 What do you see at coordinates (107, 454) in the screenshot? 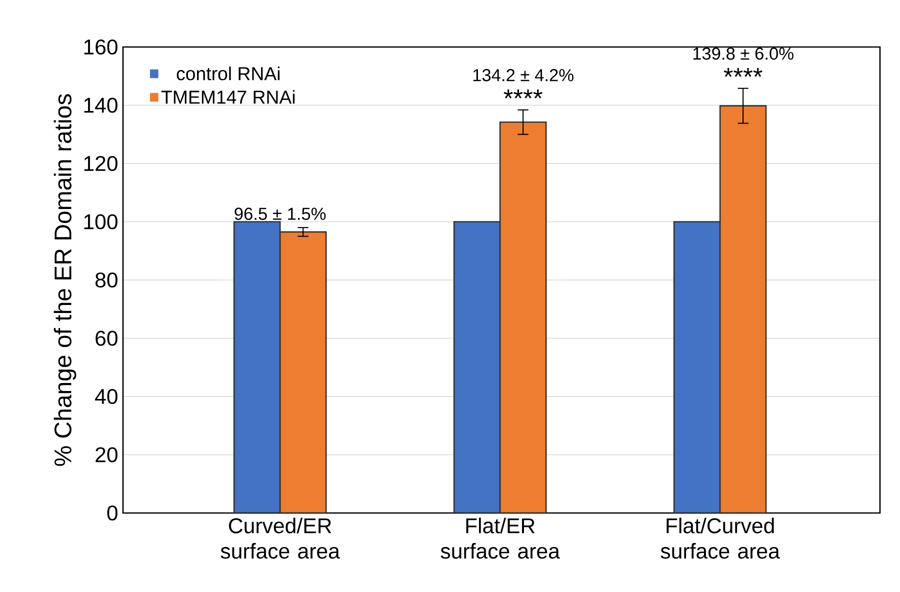
I see `y-tick-label: 20` at bounding box center [107, 454].